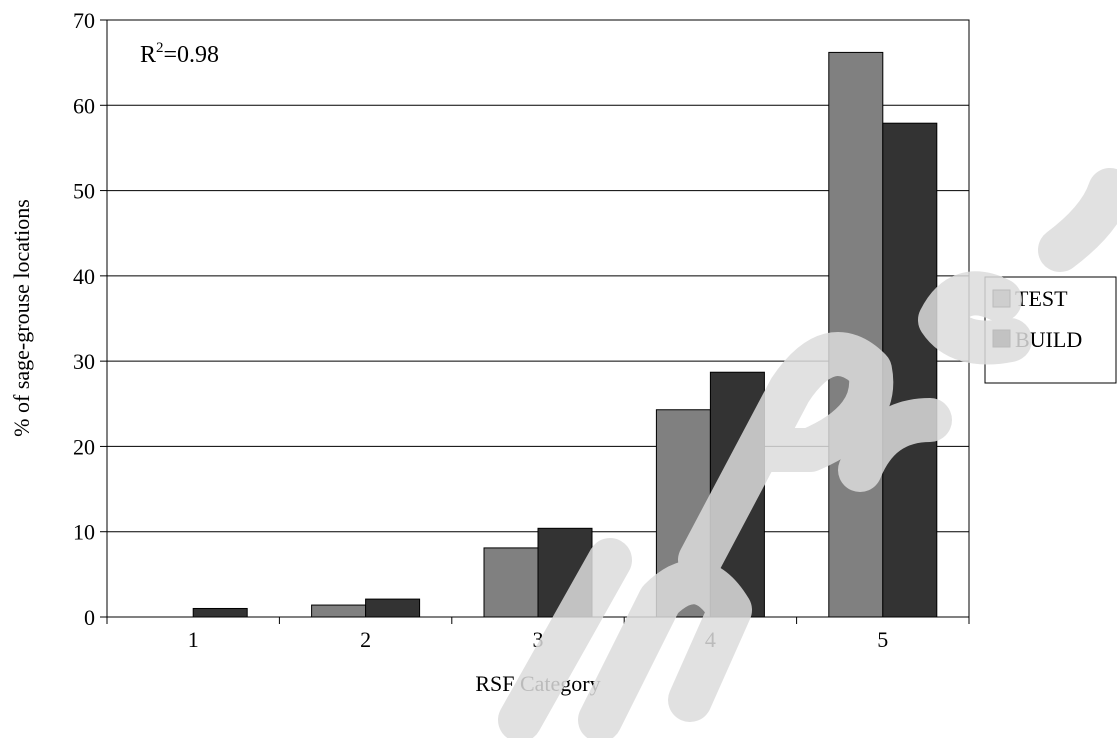 Image resolution: width=1117 pixels, height=738 pixels. I want to click on x-axis-title: RSF Category, so click(537, 683).